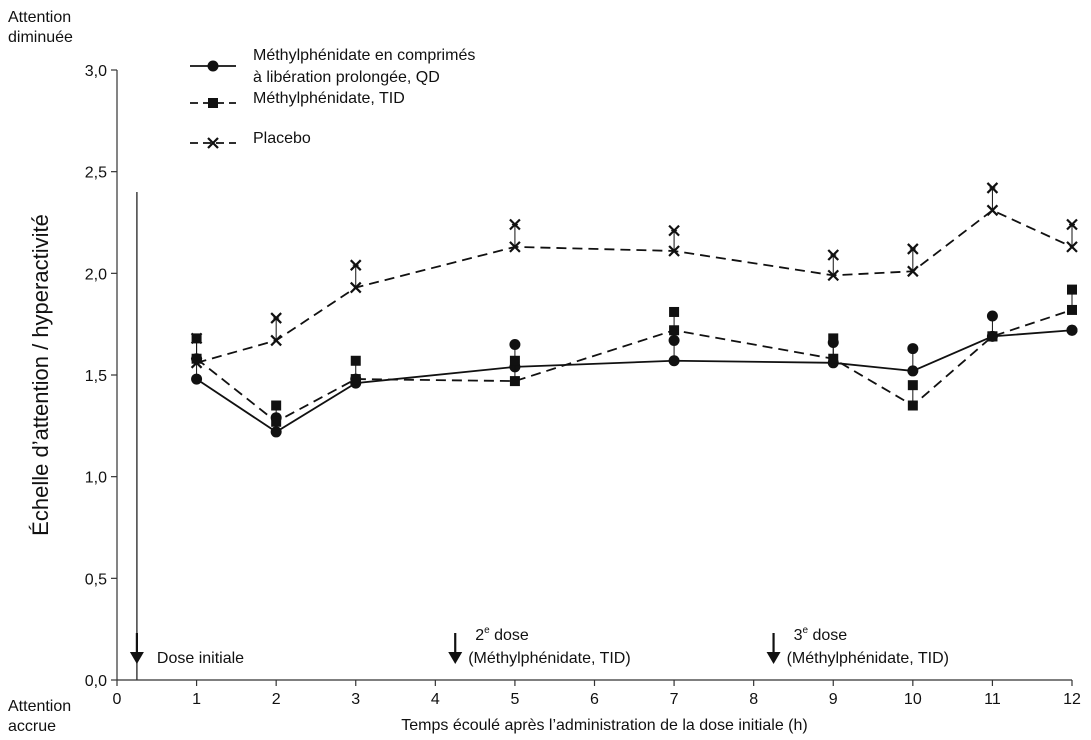  Describe the element at coordinates (329, 98) in the screenshot. I see `legend-label: Méthylphénidate, TID` at that location.